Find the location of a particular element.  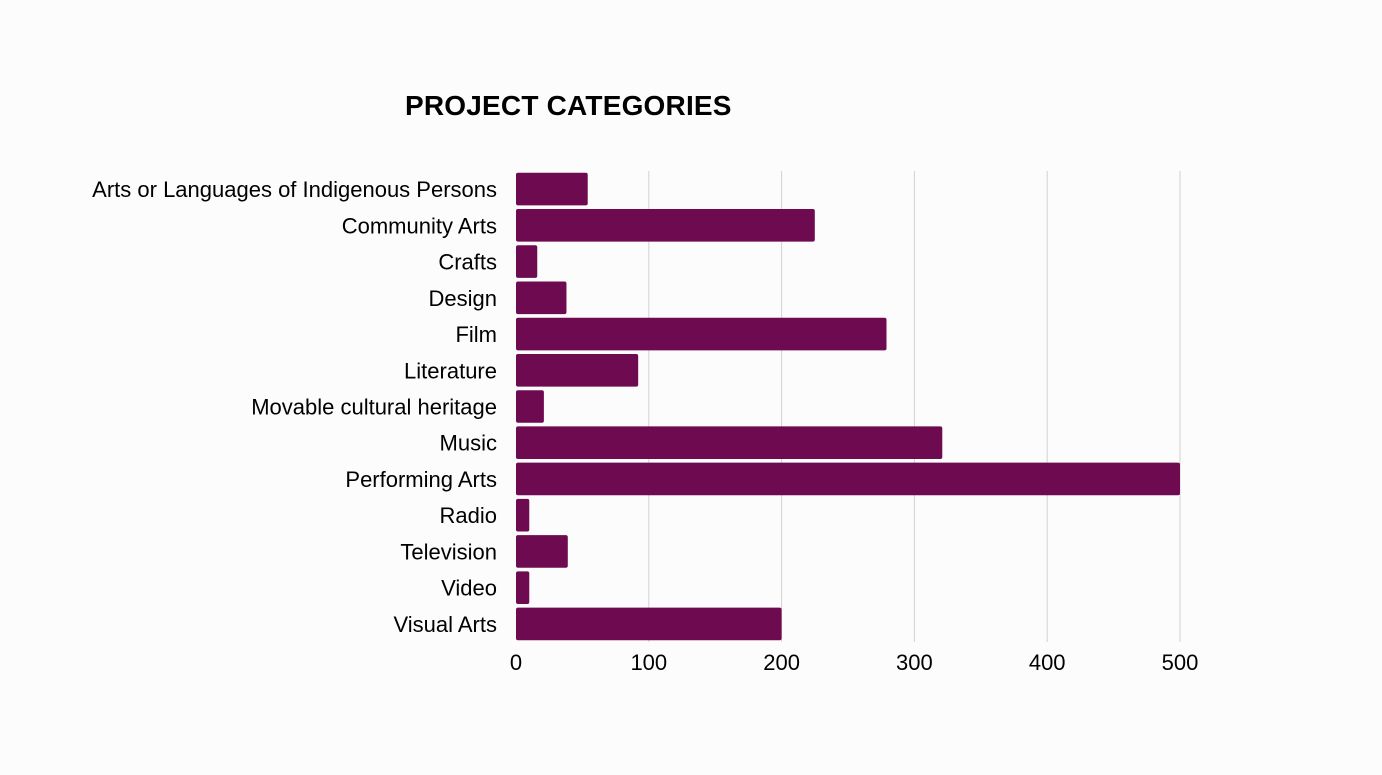

category-label: Visual Arts is located at coordinates (445, 624).